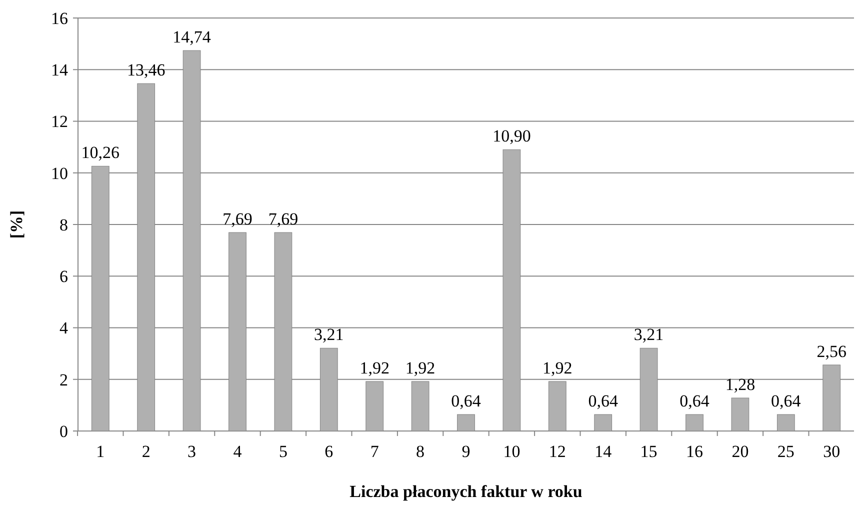  What do you see at coordinates (64, 431) in the screenshot?
I see `y-tick-label: 0` at bounding box center [64, 431].